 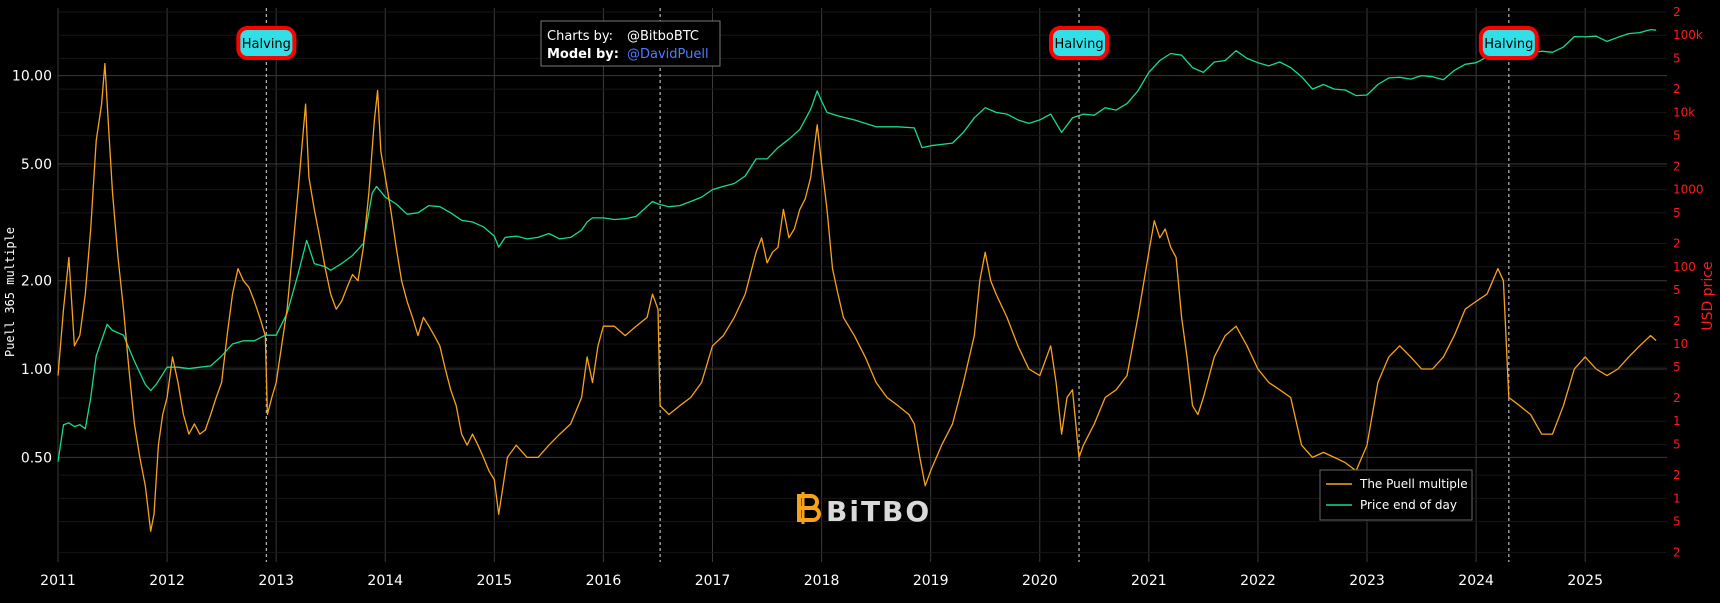 What do you see at coordinates (1258, 581) in the screenshot?
I see `x-tick-label-2022: 2022` at bounding box center [1258, 581].